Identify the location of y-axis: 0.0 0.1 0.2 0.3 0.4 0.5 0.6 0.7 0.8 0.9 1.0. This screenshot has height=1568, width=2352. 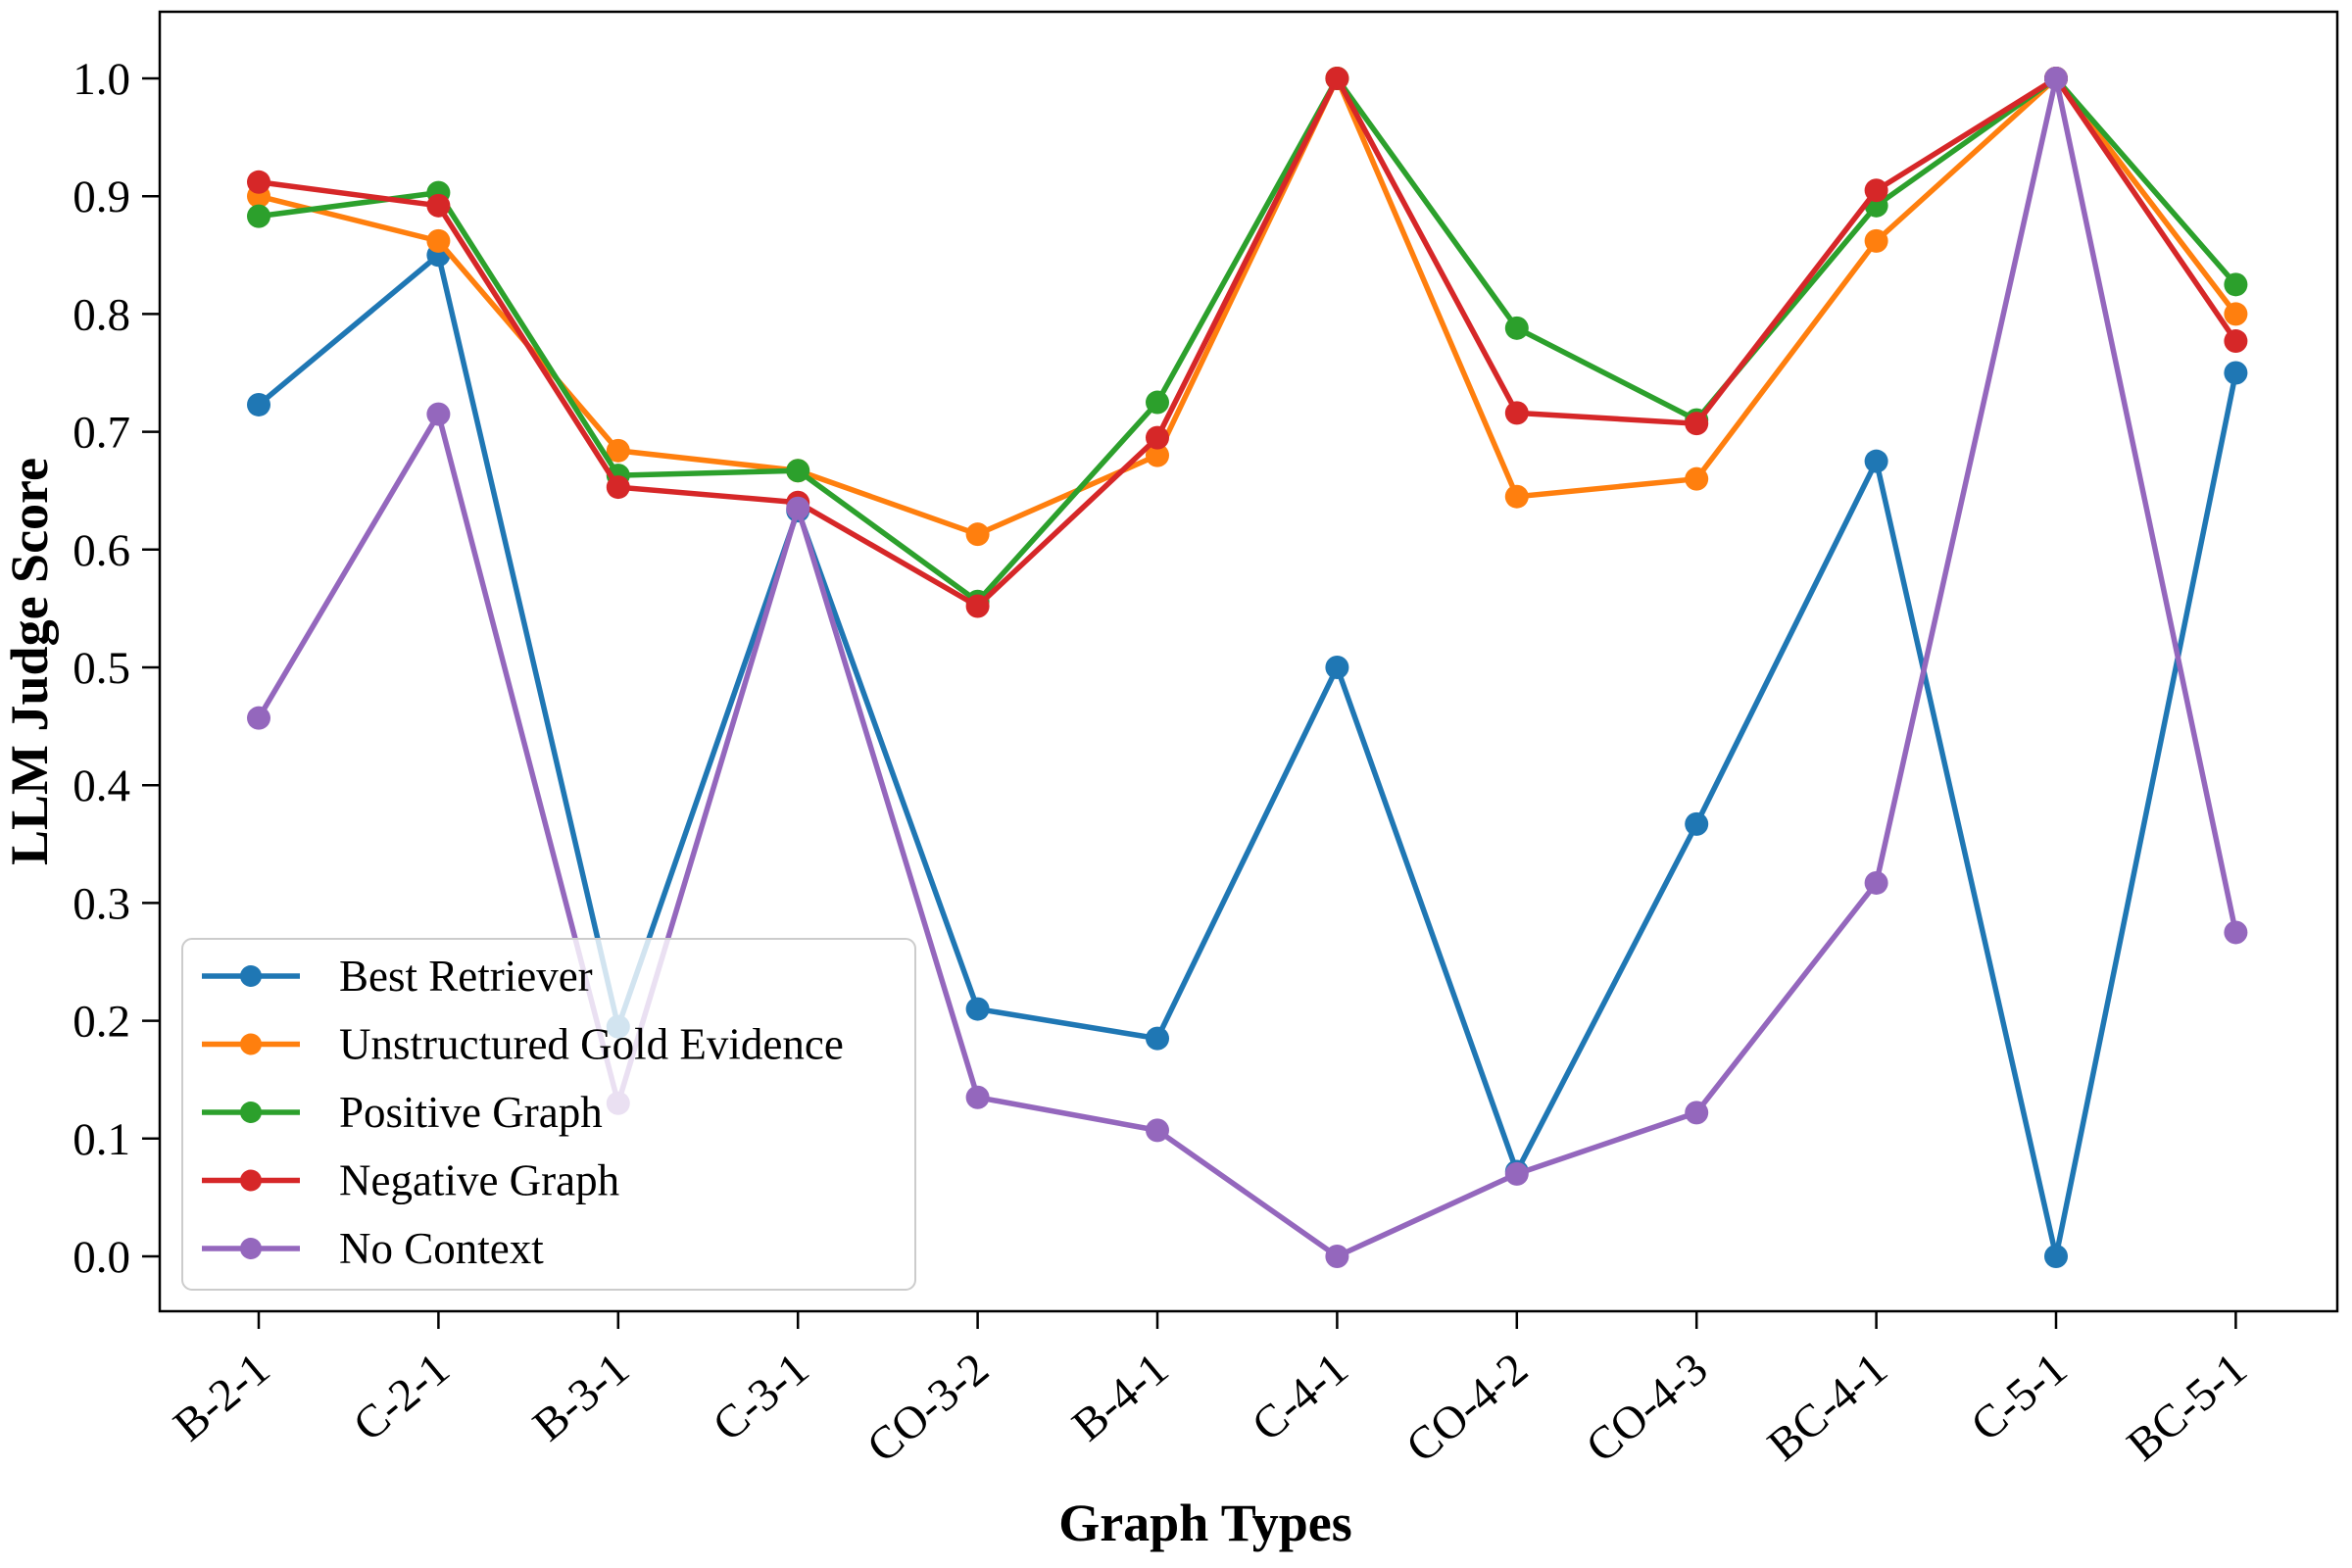
(116, 668).